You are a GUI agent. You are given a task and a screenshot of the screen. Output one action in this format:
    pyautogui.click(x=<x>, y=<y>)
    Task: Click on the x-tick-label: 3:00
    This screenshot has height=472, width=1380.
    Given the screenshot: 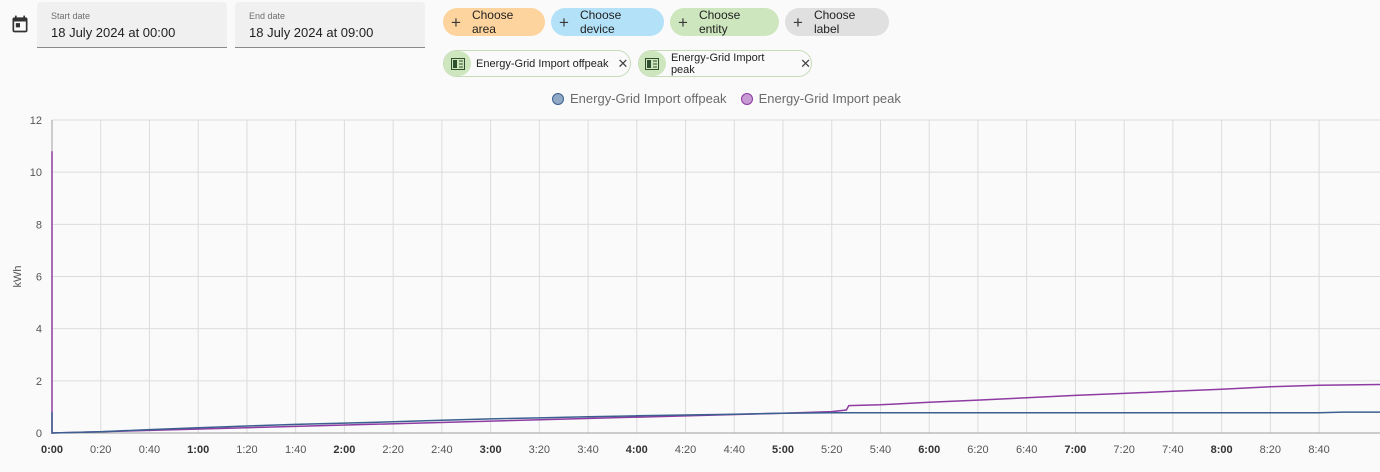 What is the action you would take?
    pyautogui.click(x=491, y=450)
    